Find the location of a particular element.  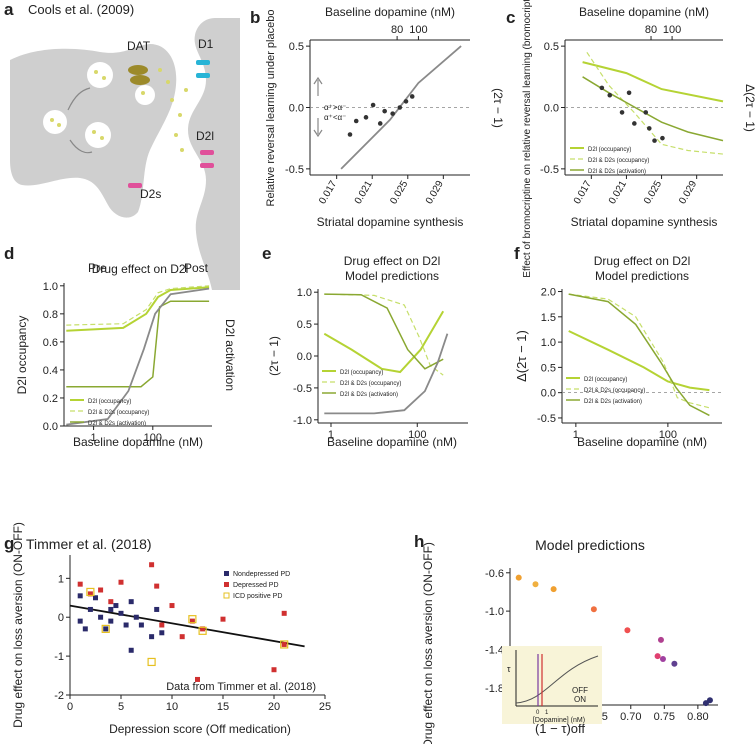

annotation-up: α⁺>α⁻ is located at coordinates (335, 107).